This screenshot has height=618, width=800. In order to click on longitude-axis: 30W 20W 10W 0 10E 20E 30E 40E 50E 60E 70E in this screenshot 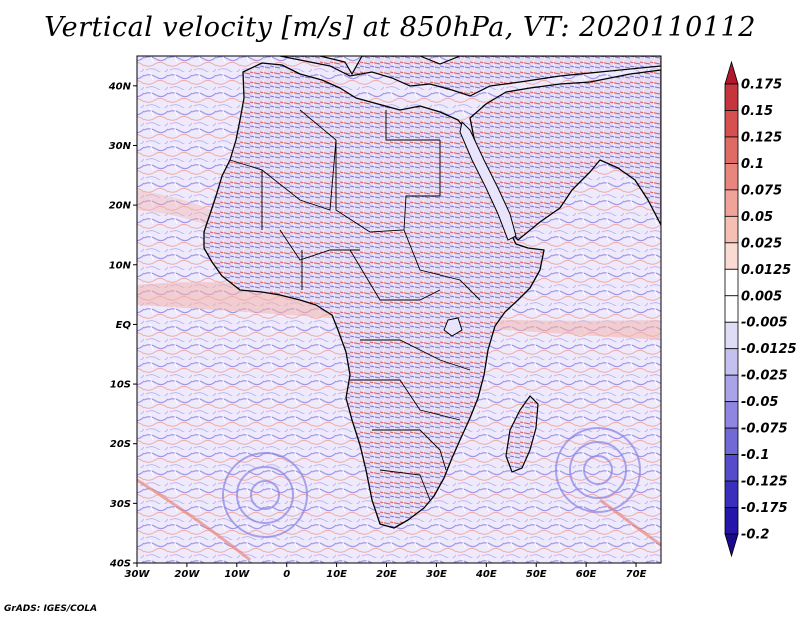, I will do `click(386, 571)`.